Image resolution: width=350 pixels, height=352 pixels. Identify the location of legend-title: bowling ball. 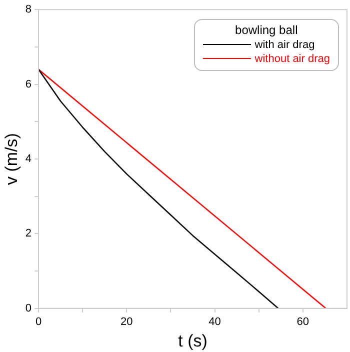
(266, 29).